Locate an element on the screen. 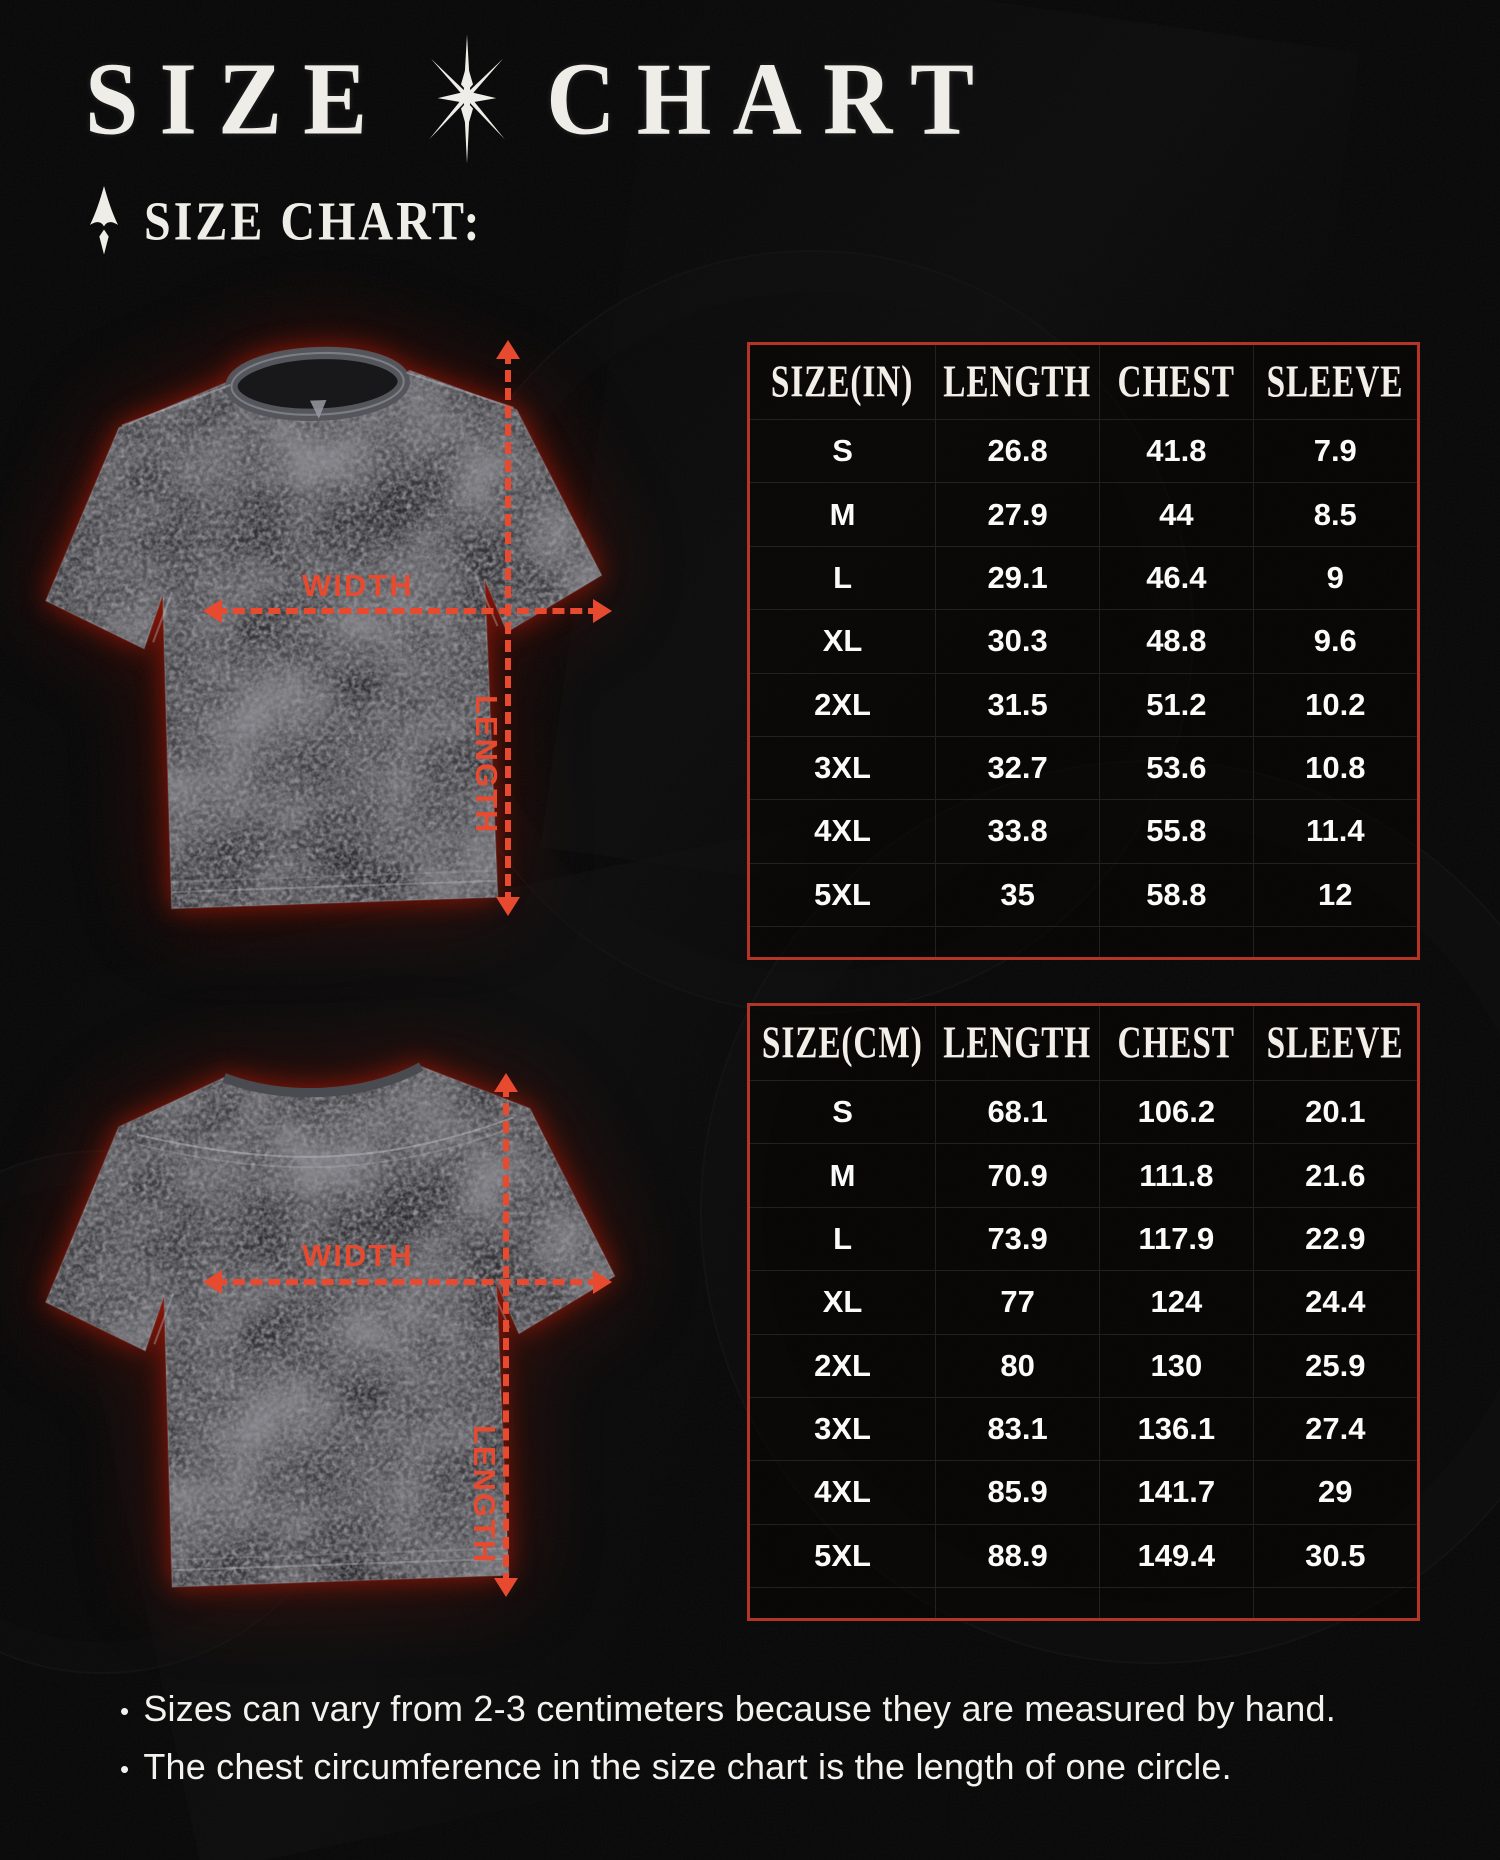 This screenshot has width=1500, height=1860. tshirt-front-image is located at coordinates (326, 629).